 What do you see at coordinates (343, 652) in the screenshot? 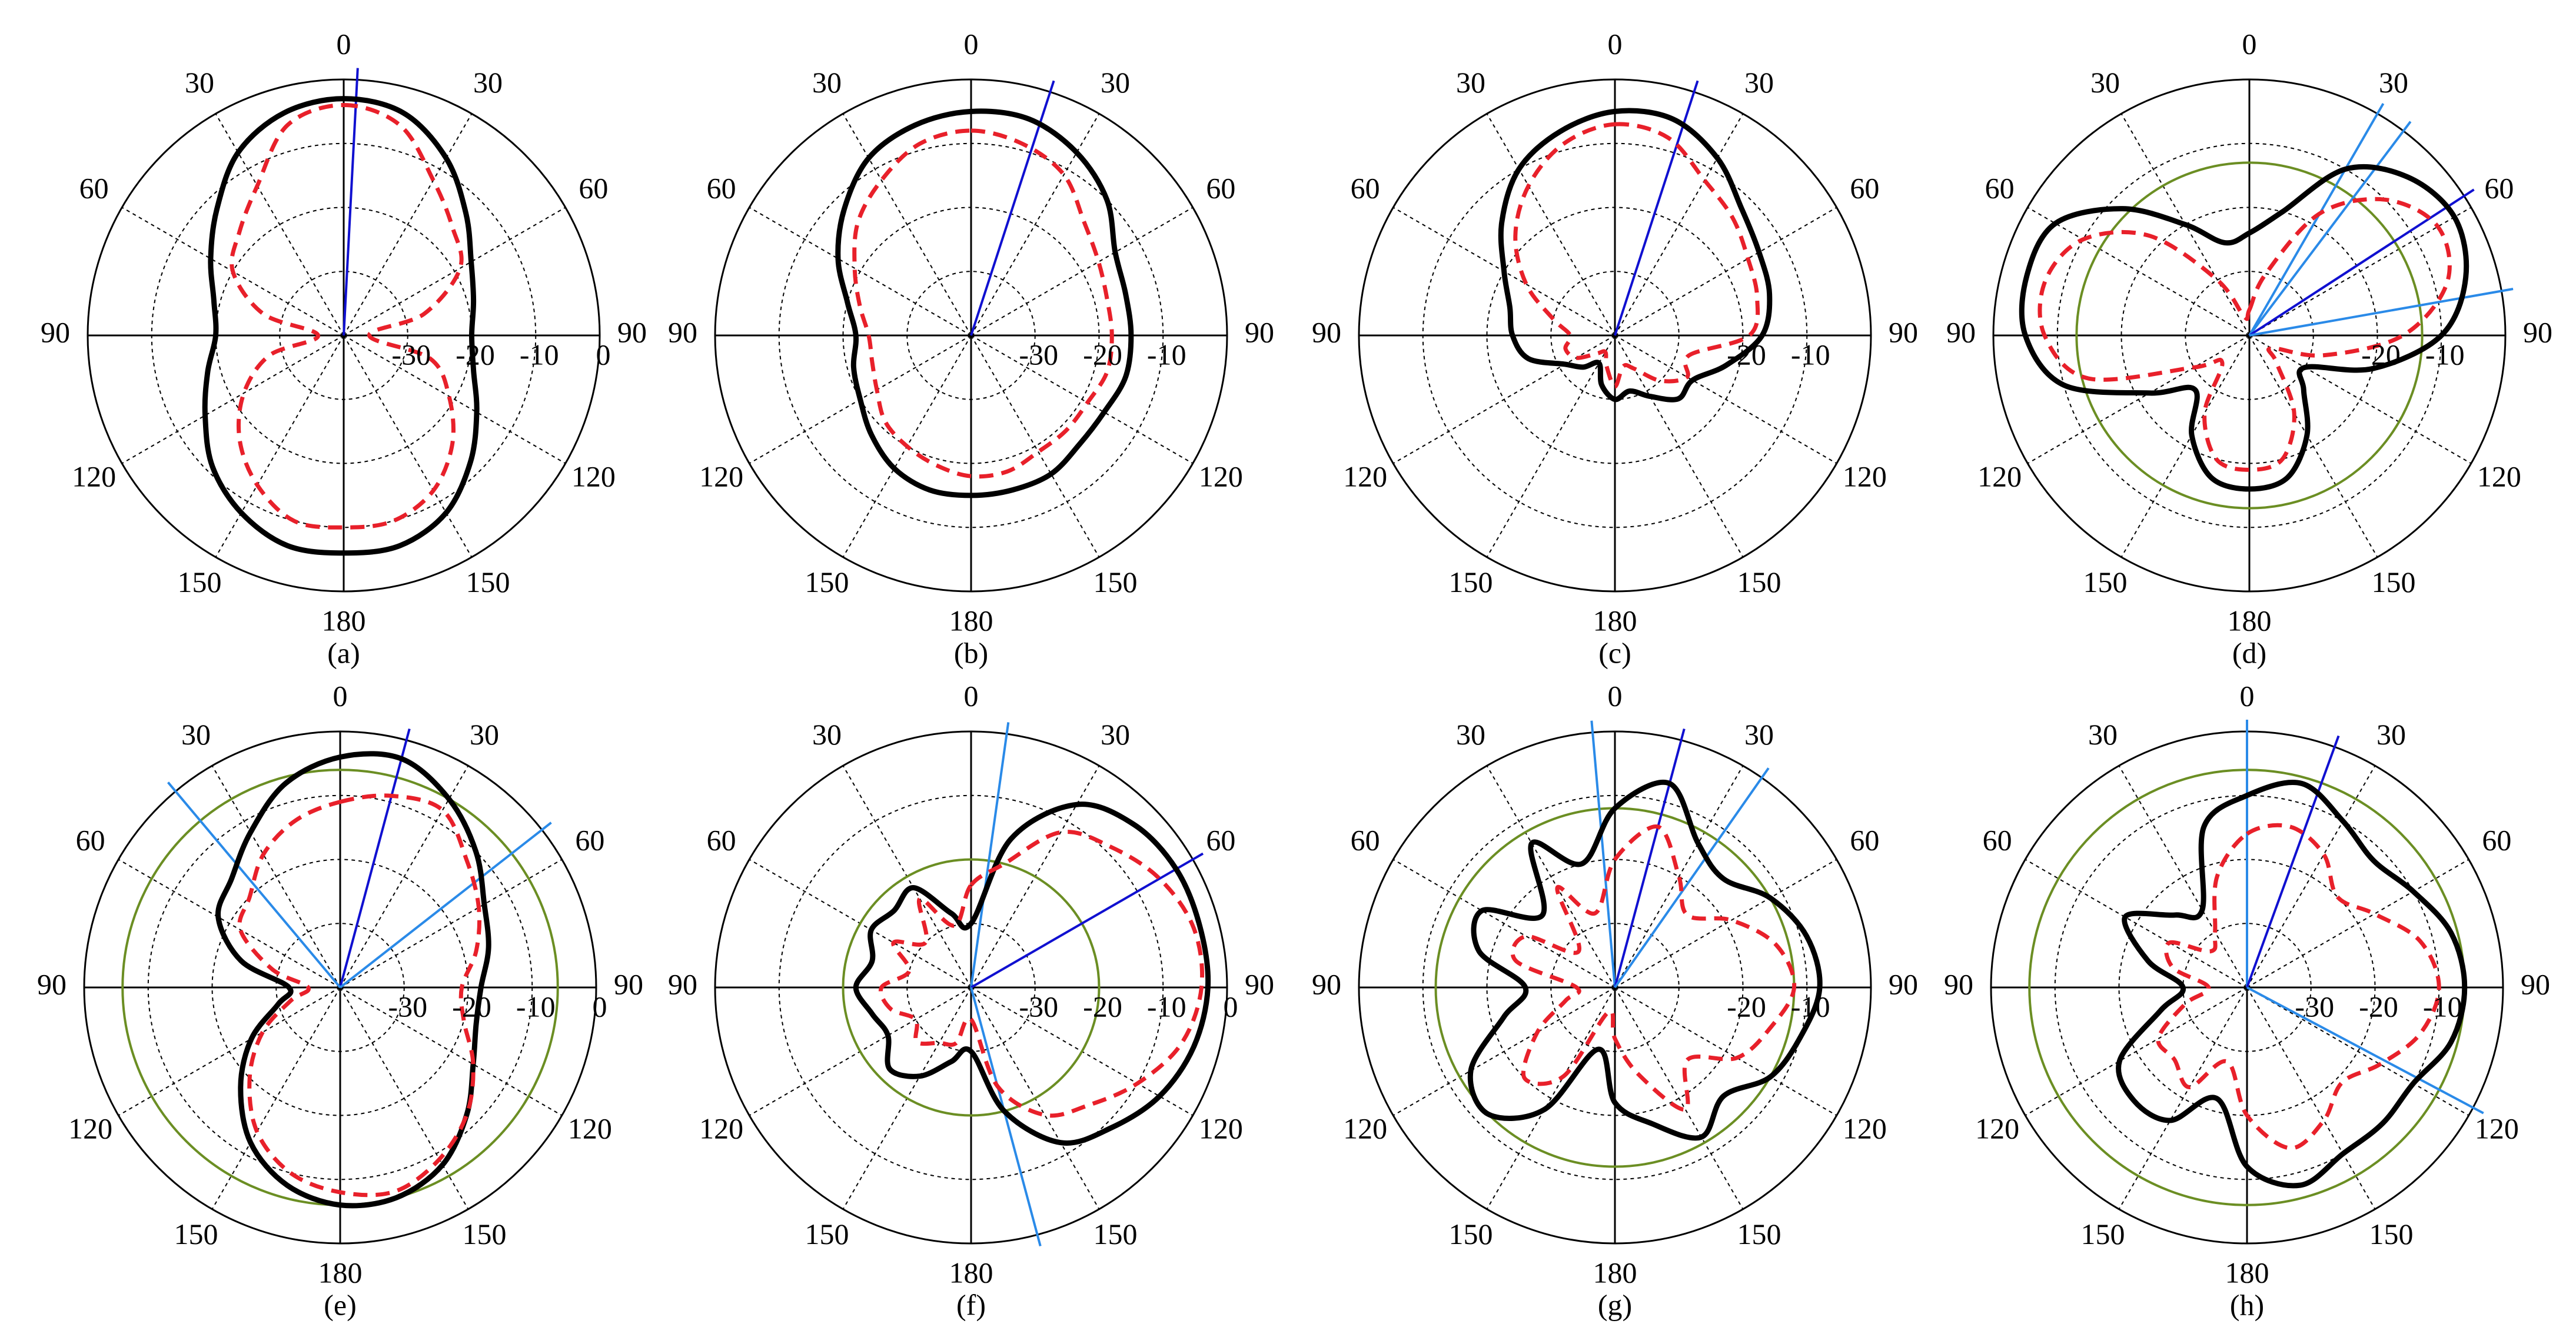
I see `caption: (a)` at bounding box center [343, 652].